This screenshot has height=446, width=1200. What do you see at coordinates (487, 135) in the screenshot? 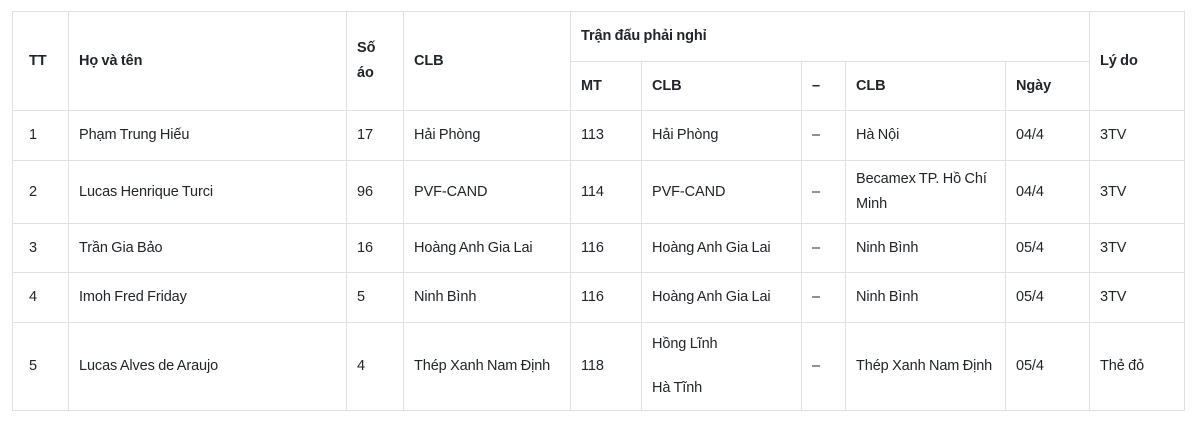
I see `club-cell: Hải Phòng` at bounding box center [487, 135].